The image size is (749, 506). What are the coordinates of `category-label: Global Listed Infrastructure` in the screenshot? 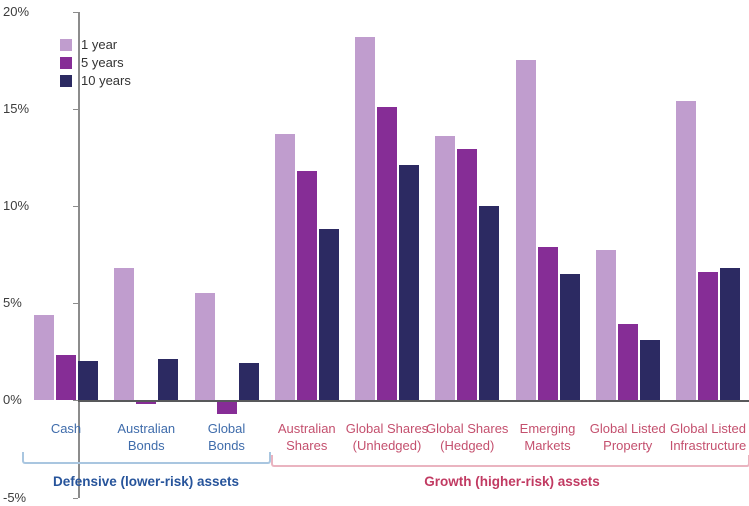 It's located at (708, 437).